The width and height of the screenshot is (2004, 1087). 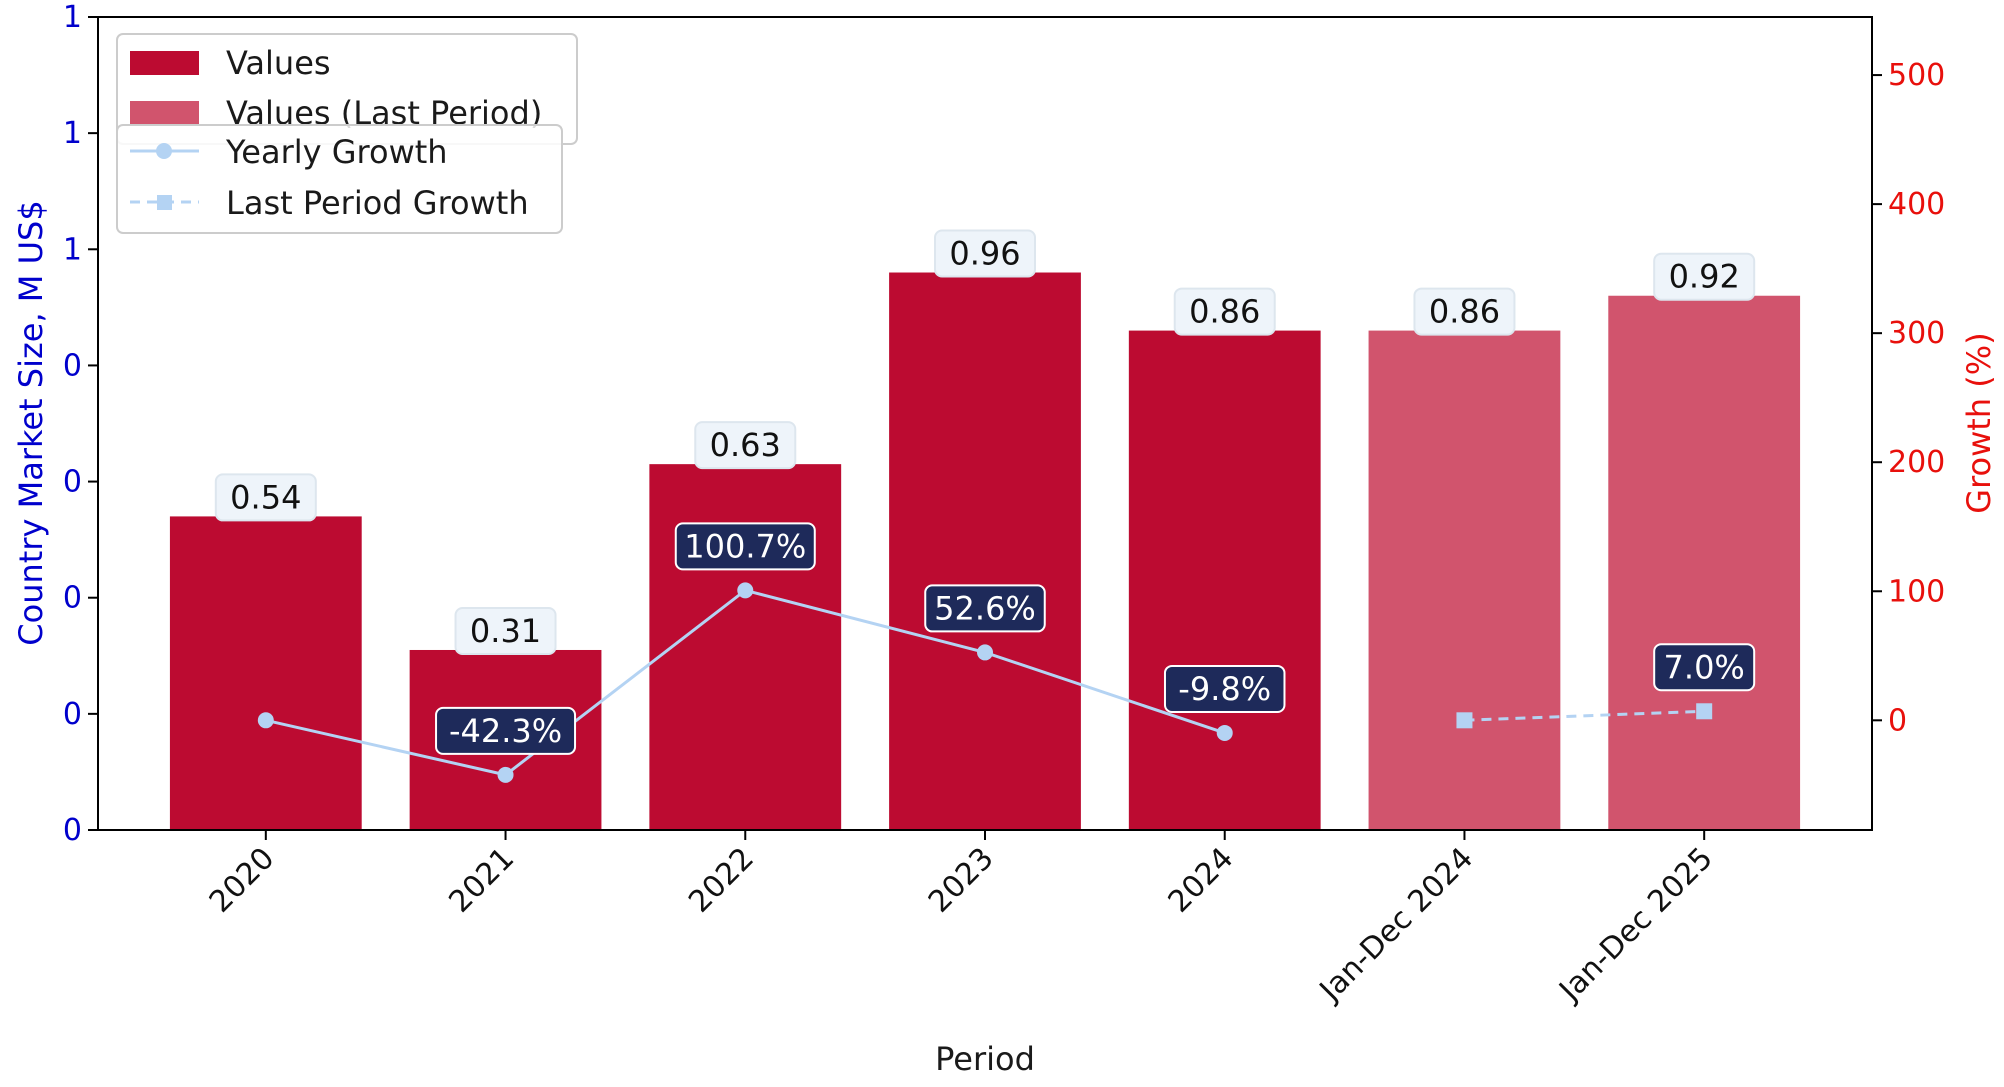 I want to click on growth-label-2: 100.7%, so click(x=745, y=546).